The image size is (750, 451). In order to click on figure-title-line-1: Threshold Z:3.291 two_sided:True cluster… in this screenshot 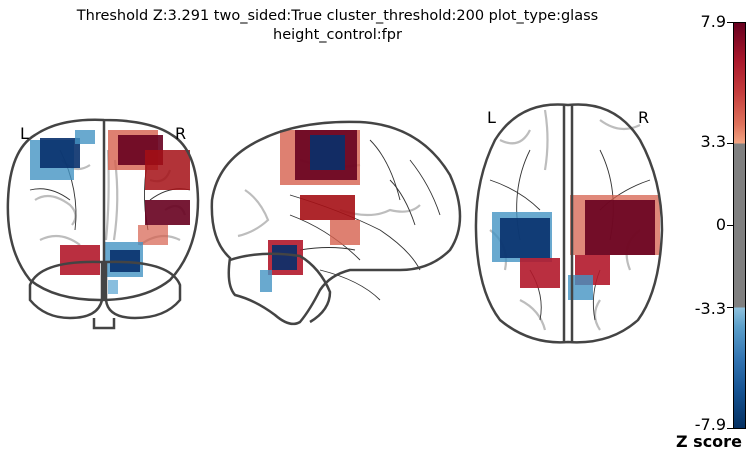, I will do `click(337, 16)`.